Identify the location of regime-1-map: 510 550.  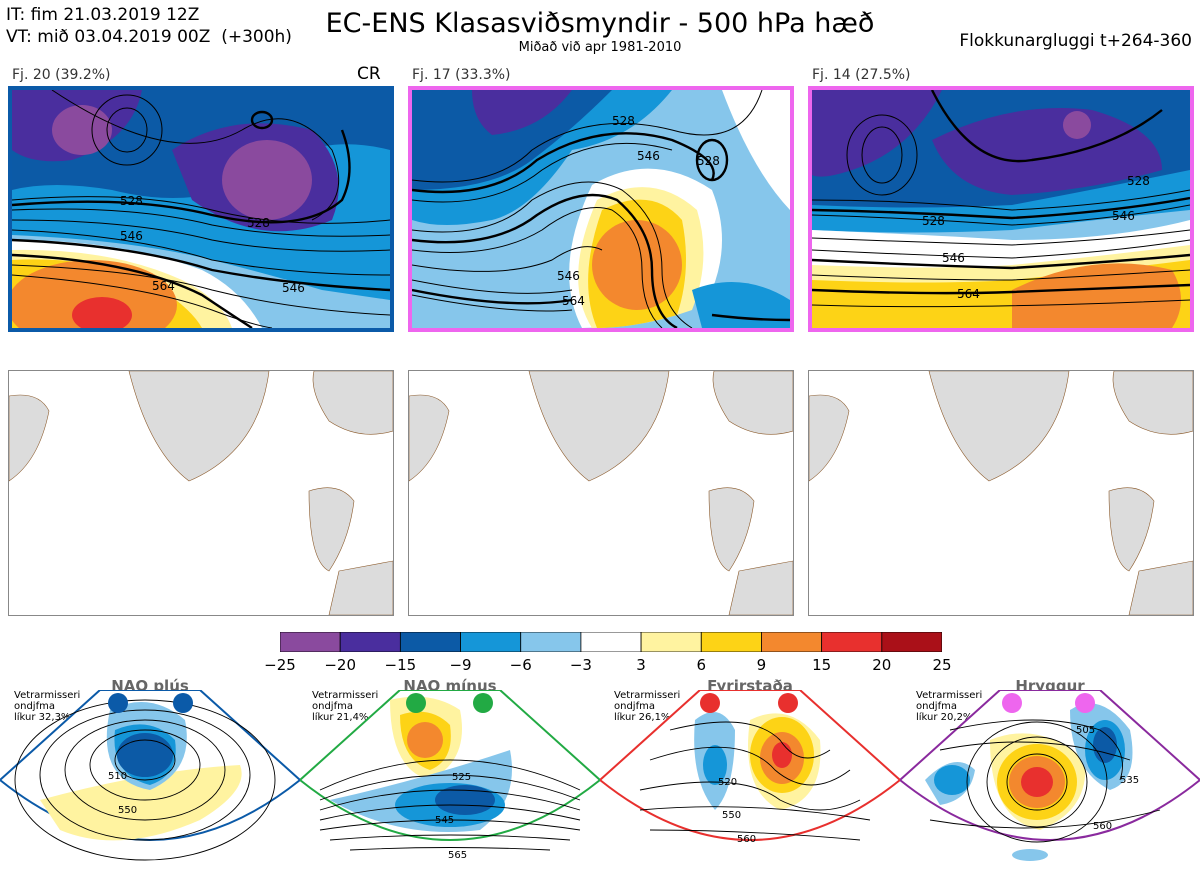
(150, 775).